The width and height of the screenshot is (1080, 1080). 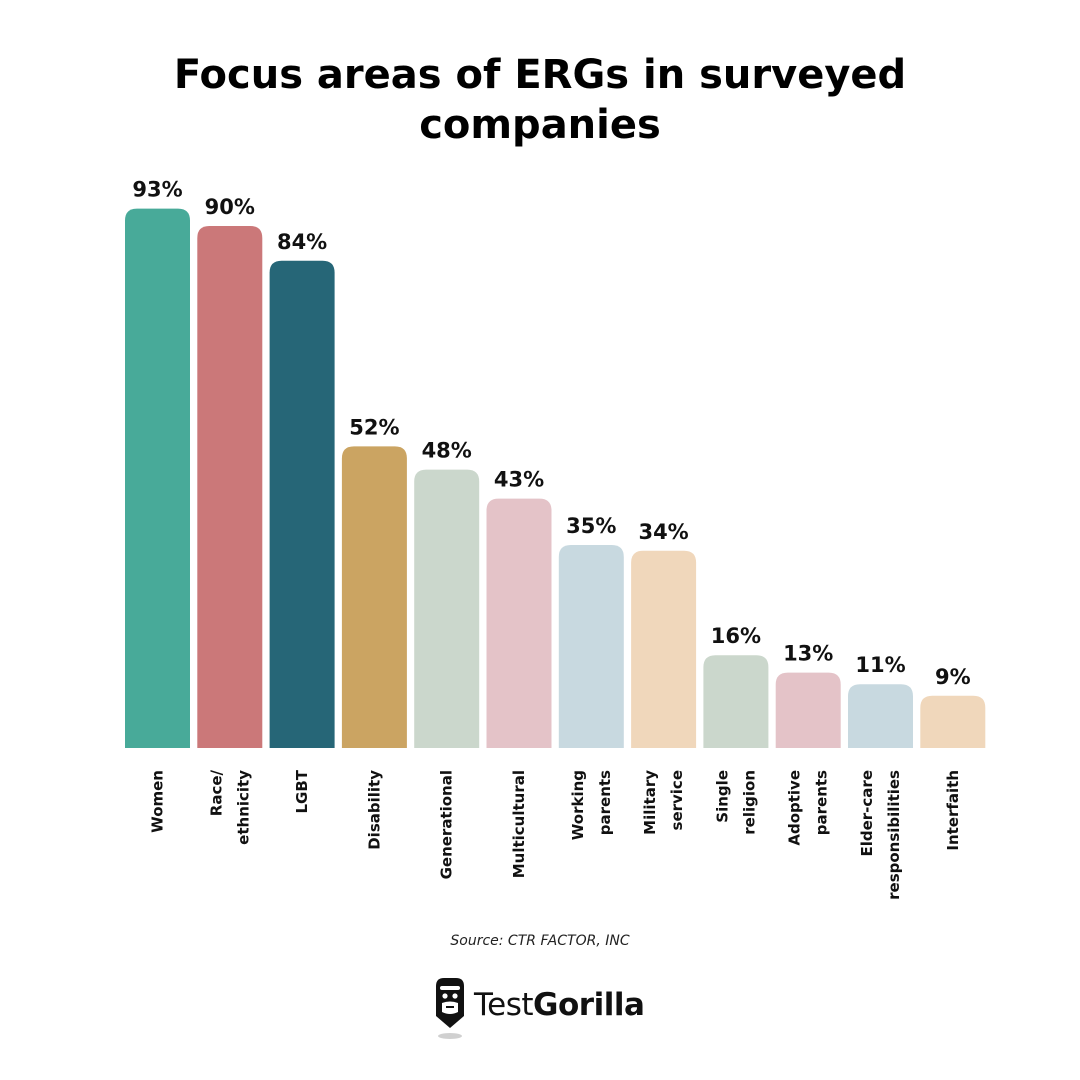 I want to click on bar-generational, so click(x=447, y=608).